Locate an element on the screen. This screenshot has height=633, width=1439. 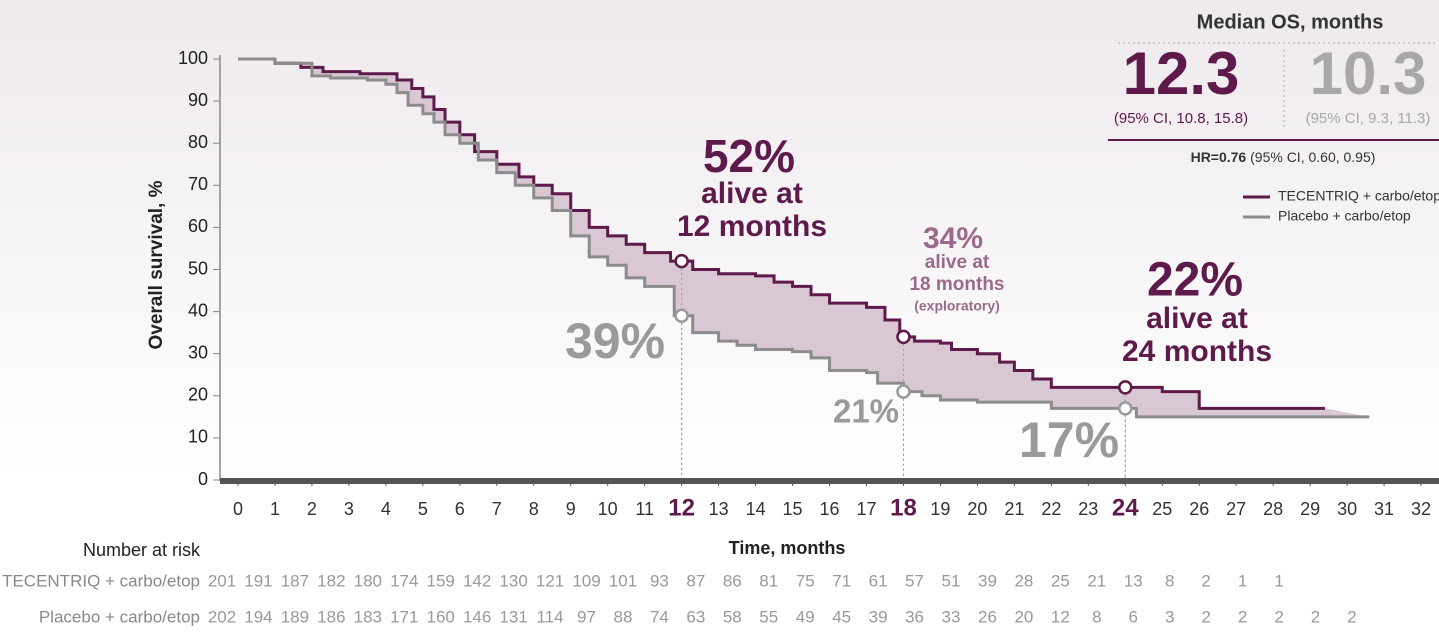
risk-count: 146 is located at coordinates (477, 616).